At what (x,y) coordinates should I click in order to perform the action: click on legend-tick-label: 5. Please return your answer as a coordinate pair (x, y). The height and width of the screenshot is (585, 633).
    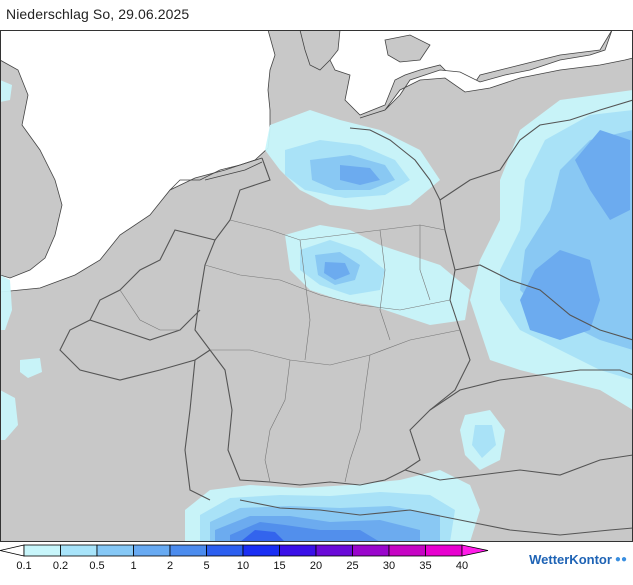
    Looking at the image, I should click on (206, 566).